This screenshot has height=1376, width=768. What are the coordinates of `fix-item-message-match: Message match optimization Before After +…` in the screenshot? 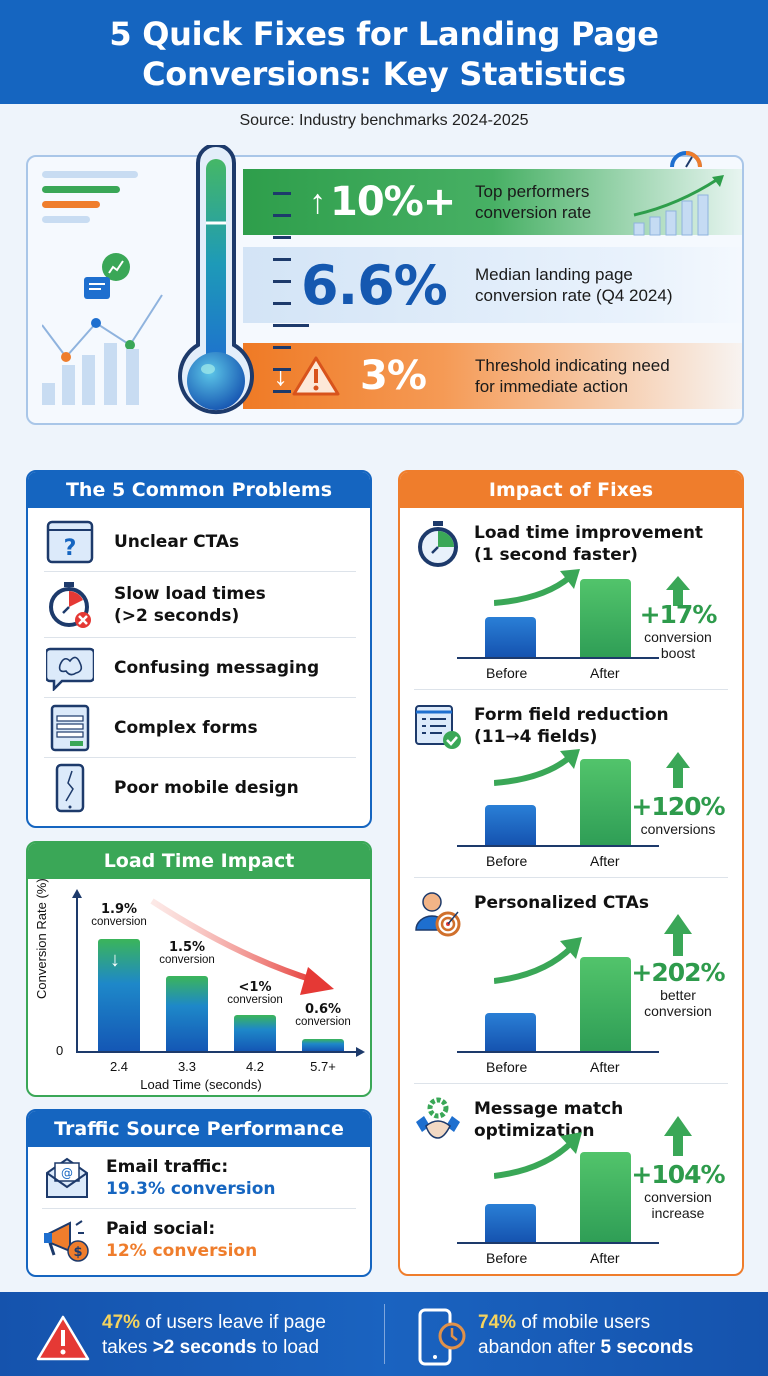 It's located at (571, 1179).